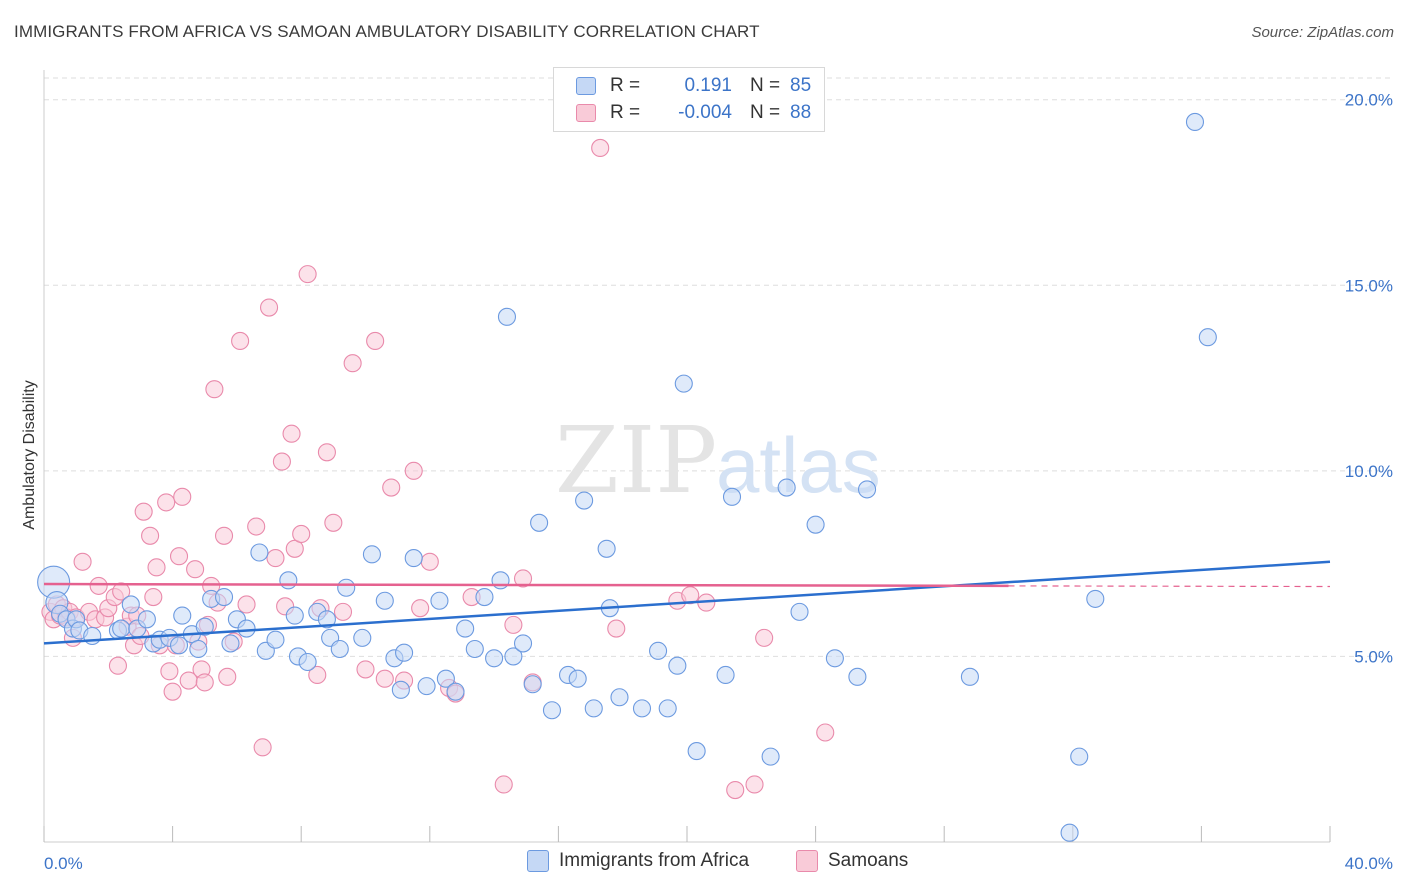 This screenshot has height=892, width=1406. I want to click on watermark: ZIP atlas, so click(718, 460).